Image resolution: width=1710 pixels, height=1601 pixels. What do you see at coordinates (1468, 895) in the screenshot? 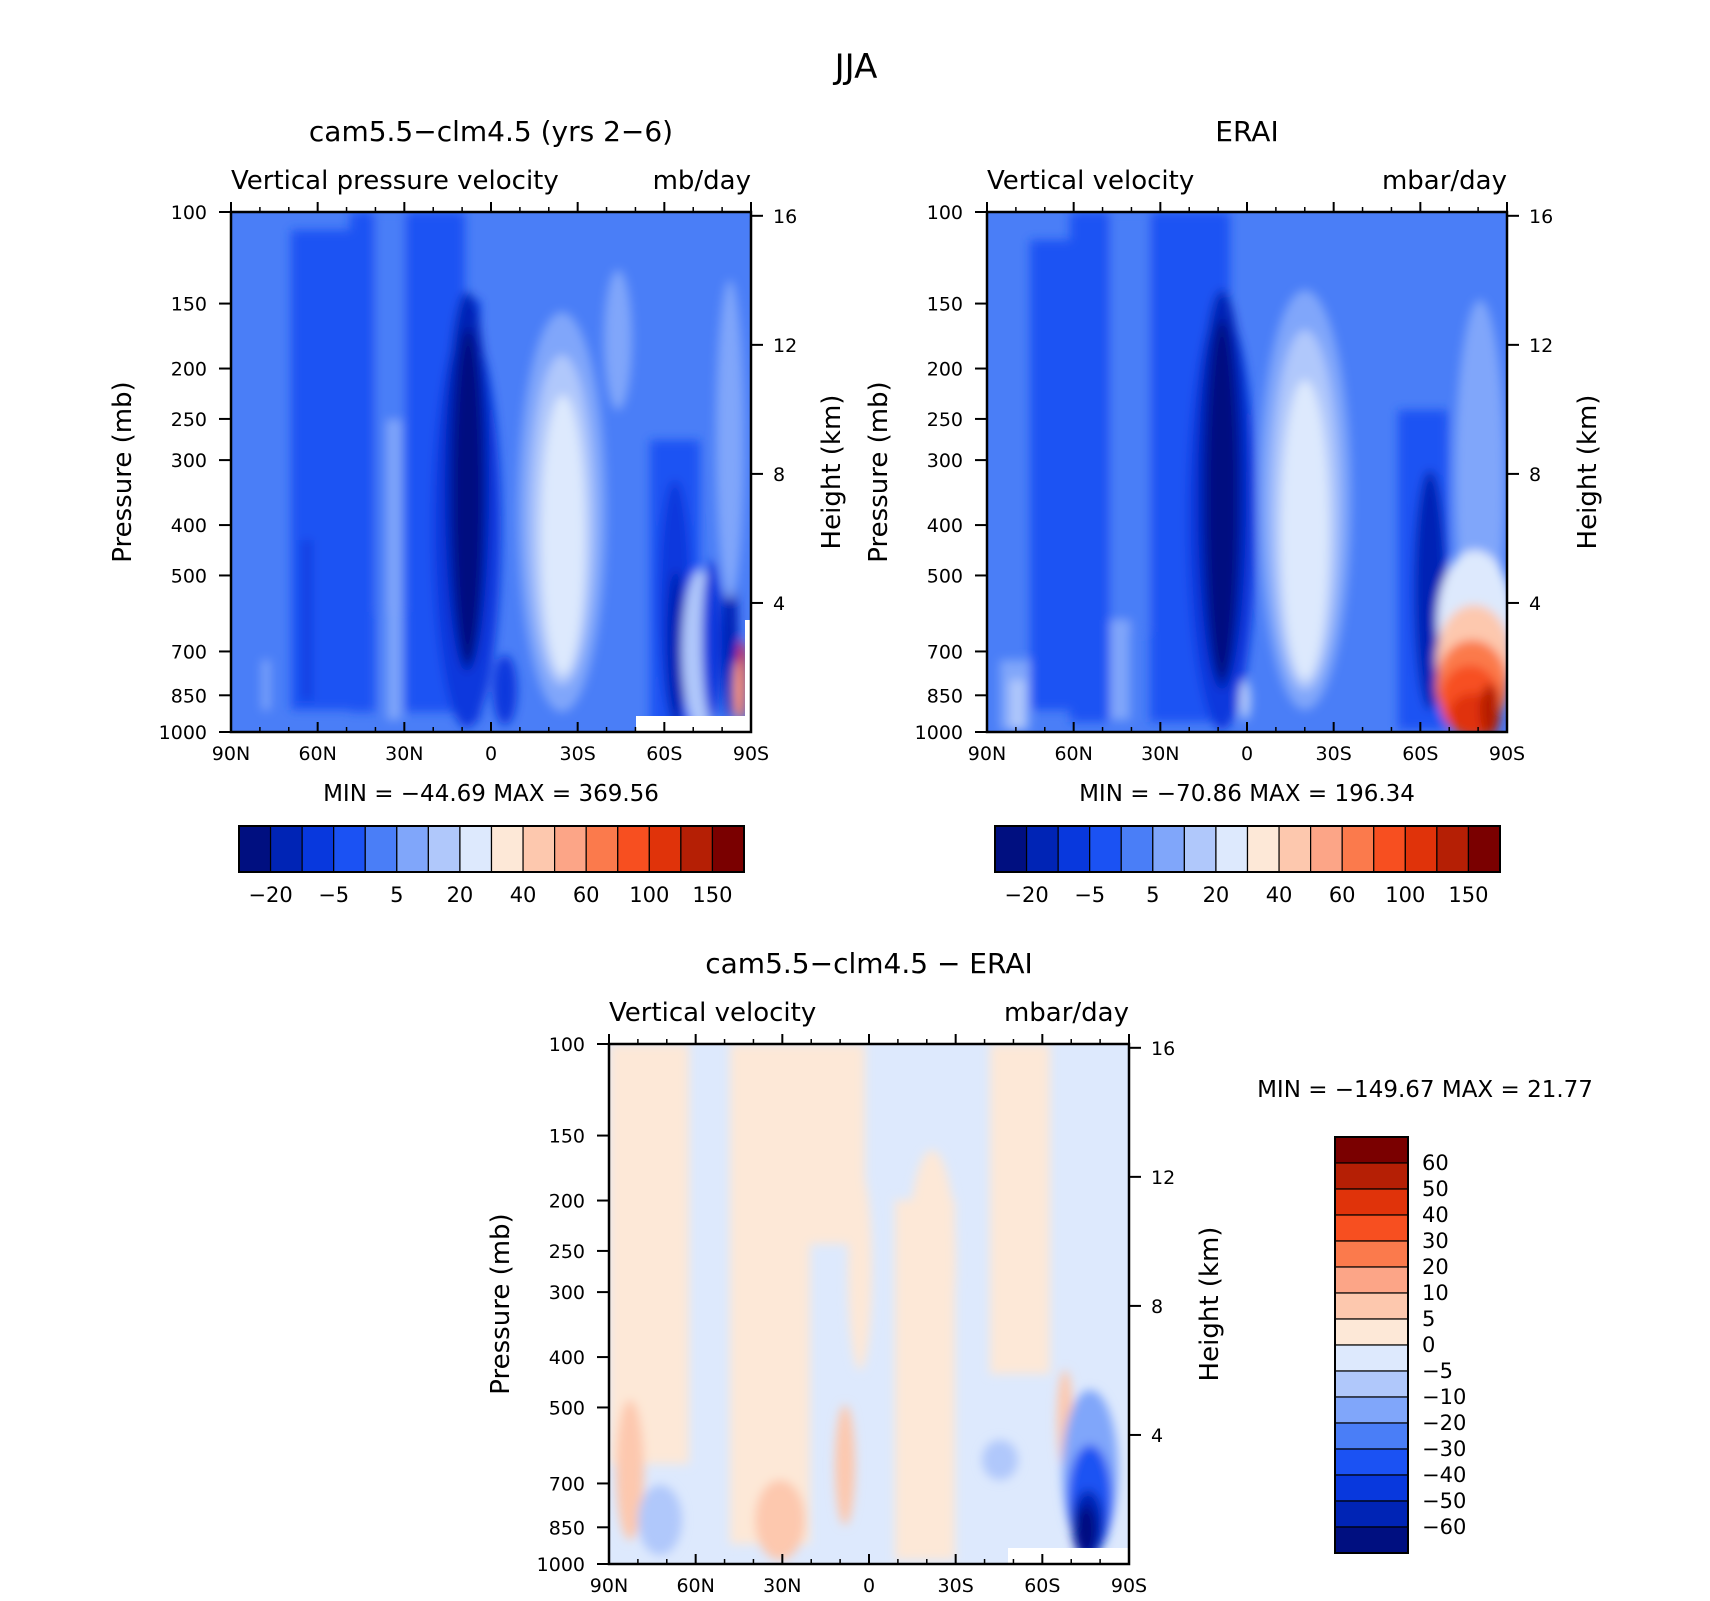
I see `colorbar-label: 150` at bounding box center [1468, 895].